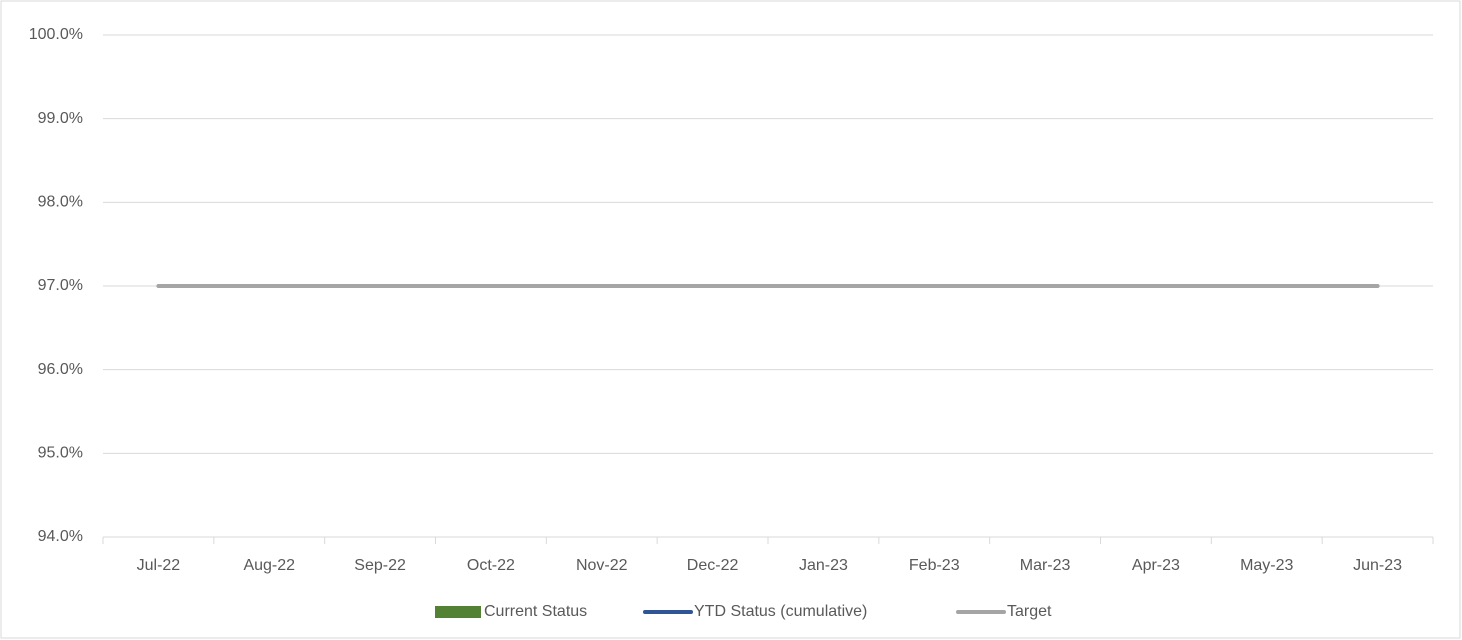 The width and height of the screenshot is (1462, 640). I want to click on legend-label: Current Status, so click(535, 611).